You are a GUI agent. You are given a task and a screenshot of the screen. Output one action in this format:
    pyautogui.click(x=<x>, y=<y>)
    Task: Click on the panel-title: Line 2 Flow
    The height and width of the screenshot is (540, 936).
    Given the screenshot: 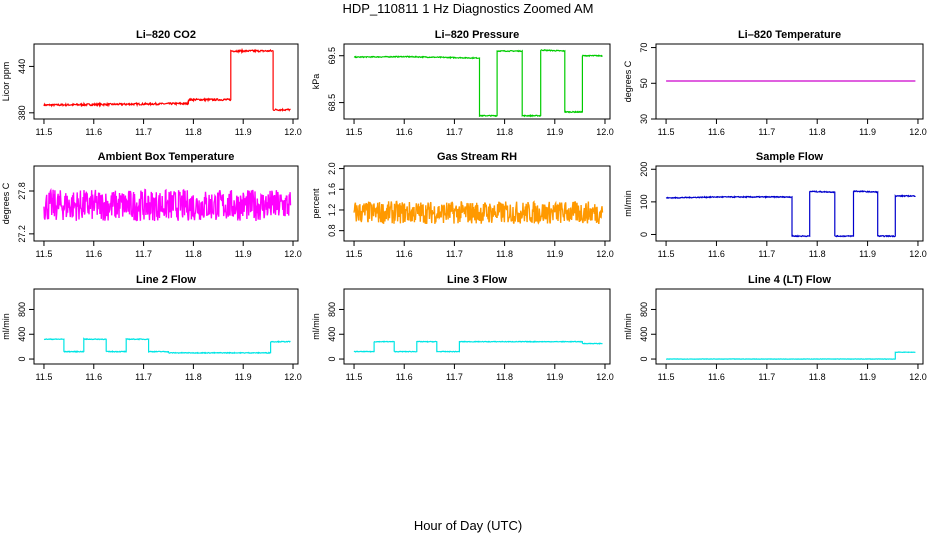 What is the action you would take?
    pyautogui.click(x=166, y=280)
    